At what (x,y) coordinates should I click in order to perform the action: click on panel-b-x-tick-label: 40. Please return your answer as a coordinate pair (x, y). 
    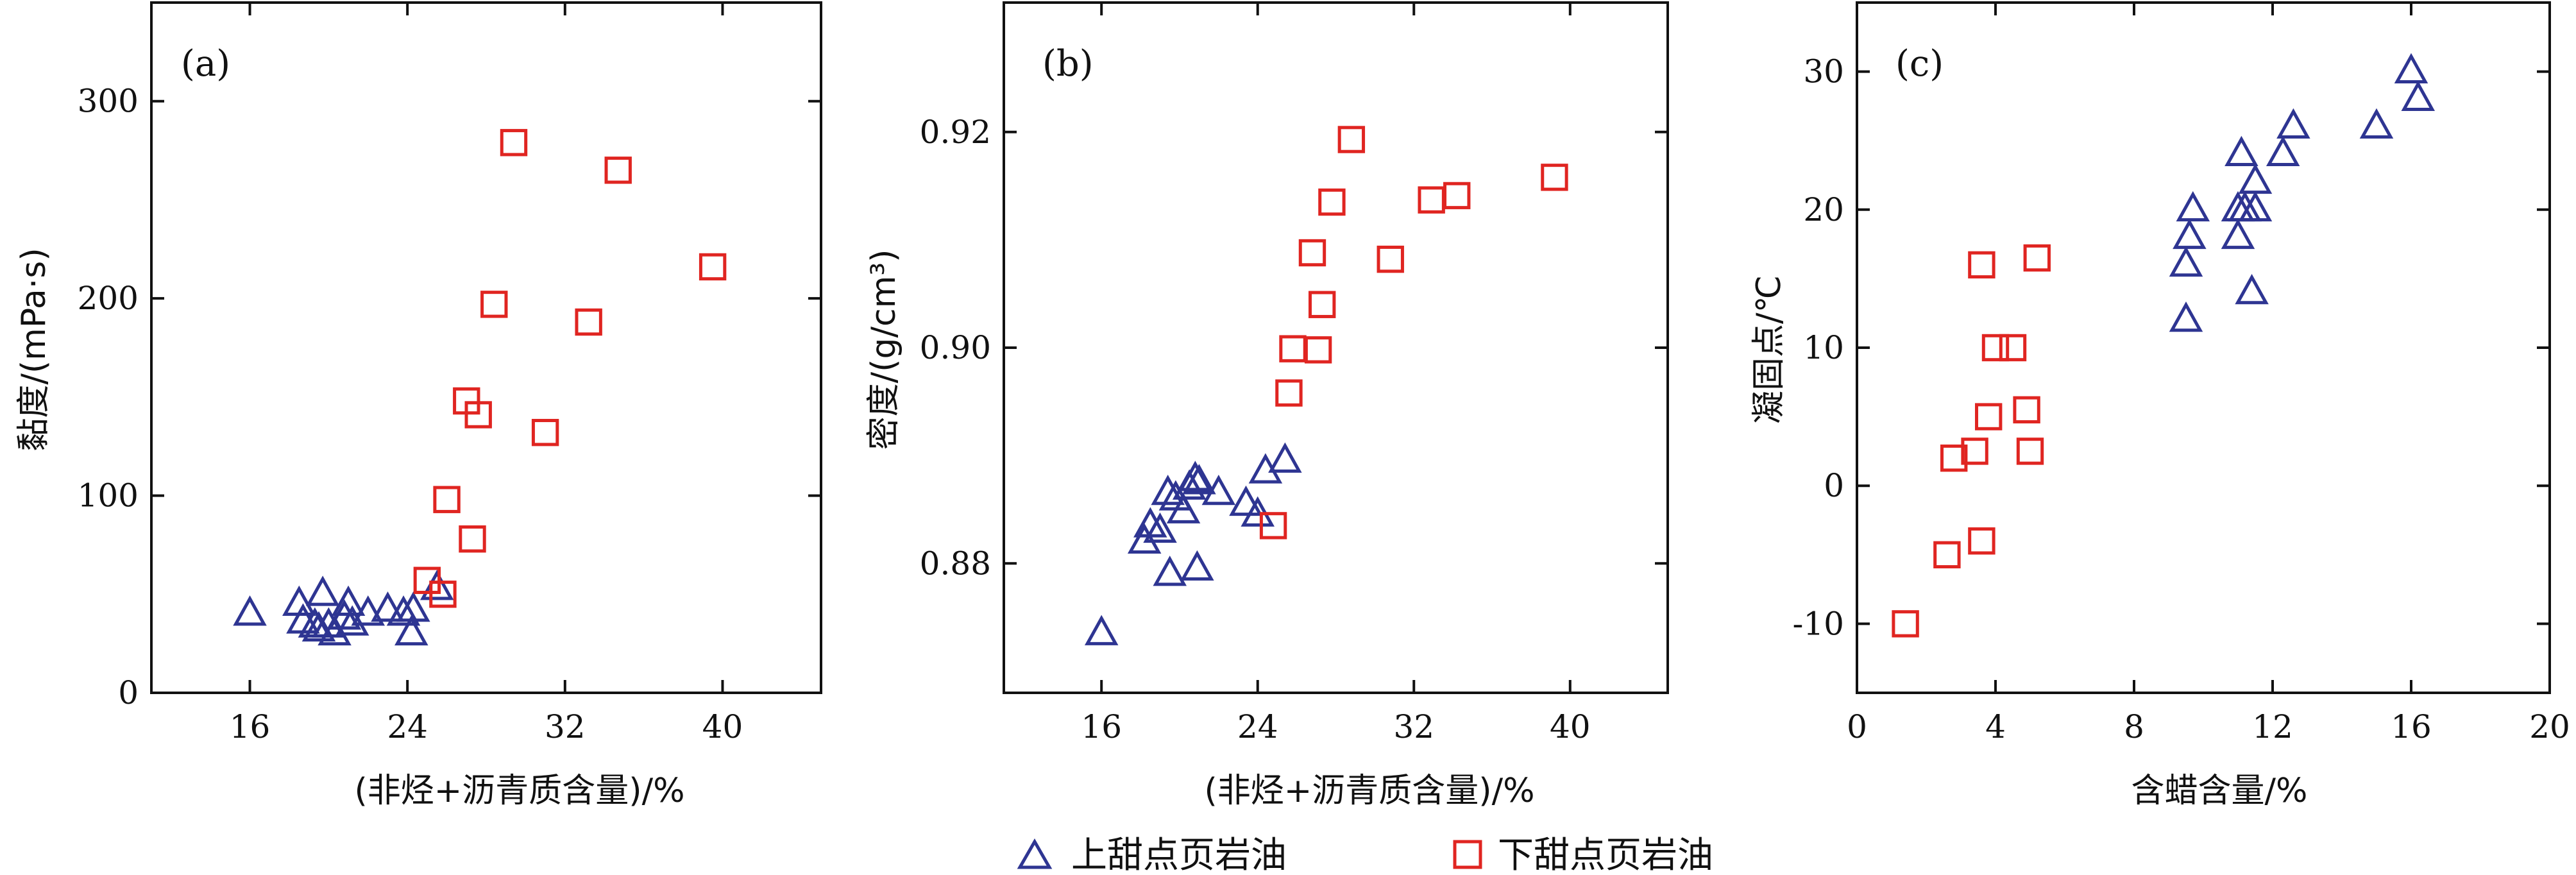
    Looking at the image, I should click on (1570, 726).